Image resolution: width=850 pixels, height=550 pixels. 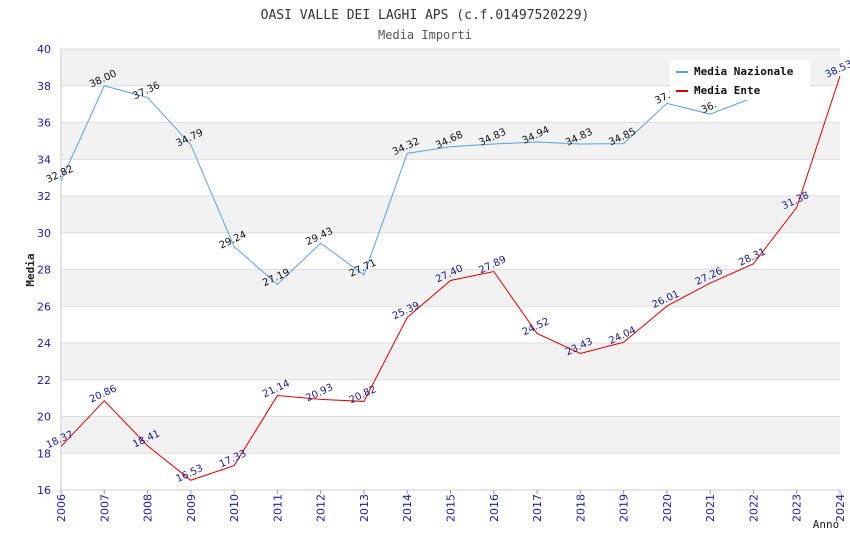 I want to click on y-axis-label: Media, so click(x=30, y=269).